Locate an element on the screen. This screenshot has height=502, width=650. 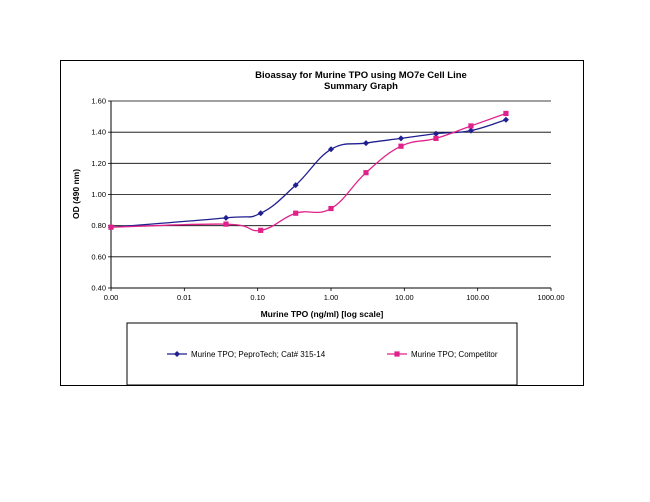
legend-label-competitor: Murine TPO; Competitor is located at coordinates (454, 354).